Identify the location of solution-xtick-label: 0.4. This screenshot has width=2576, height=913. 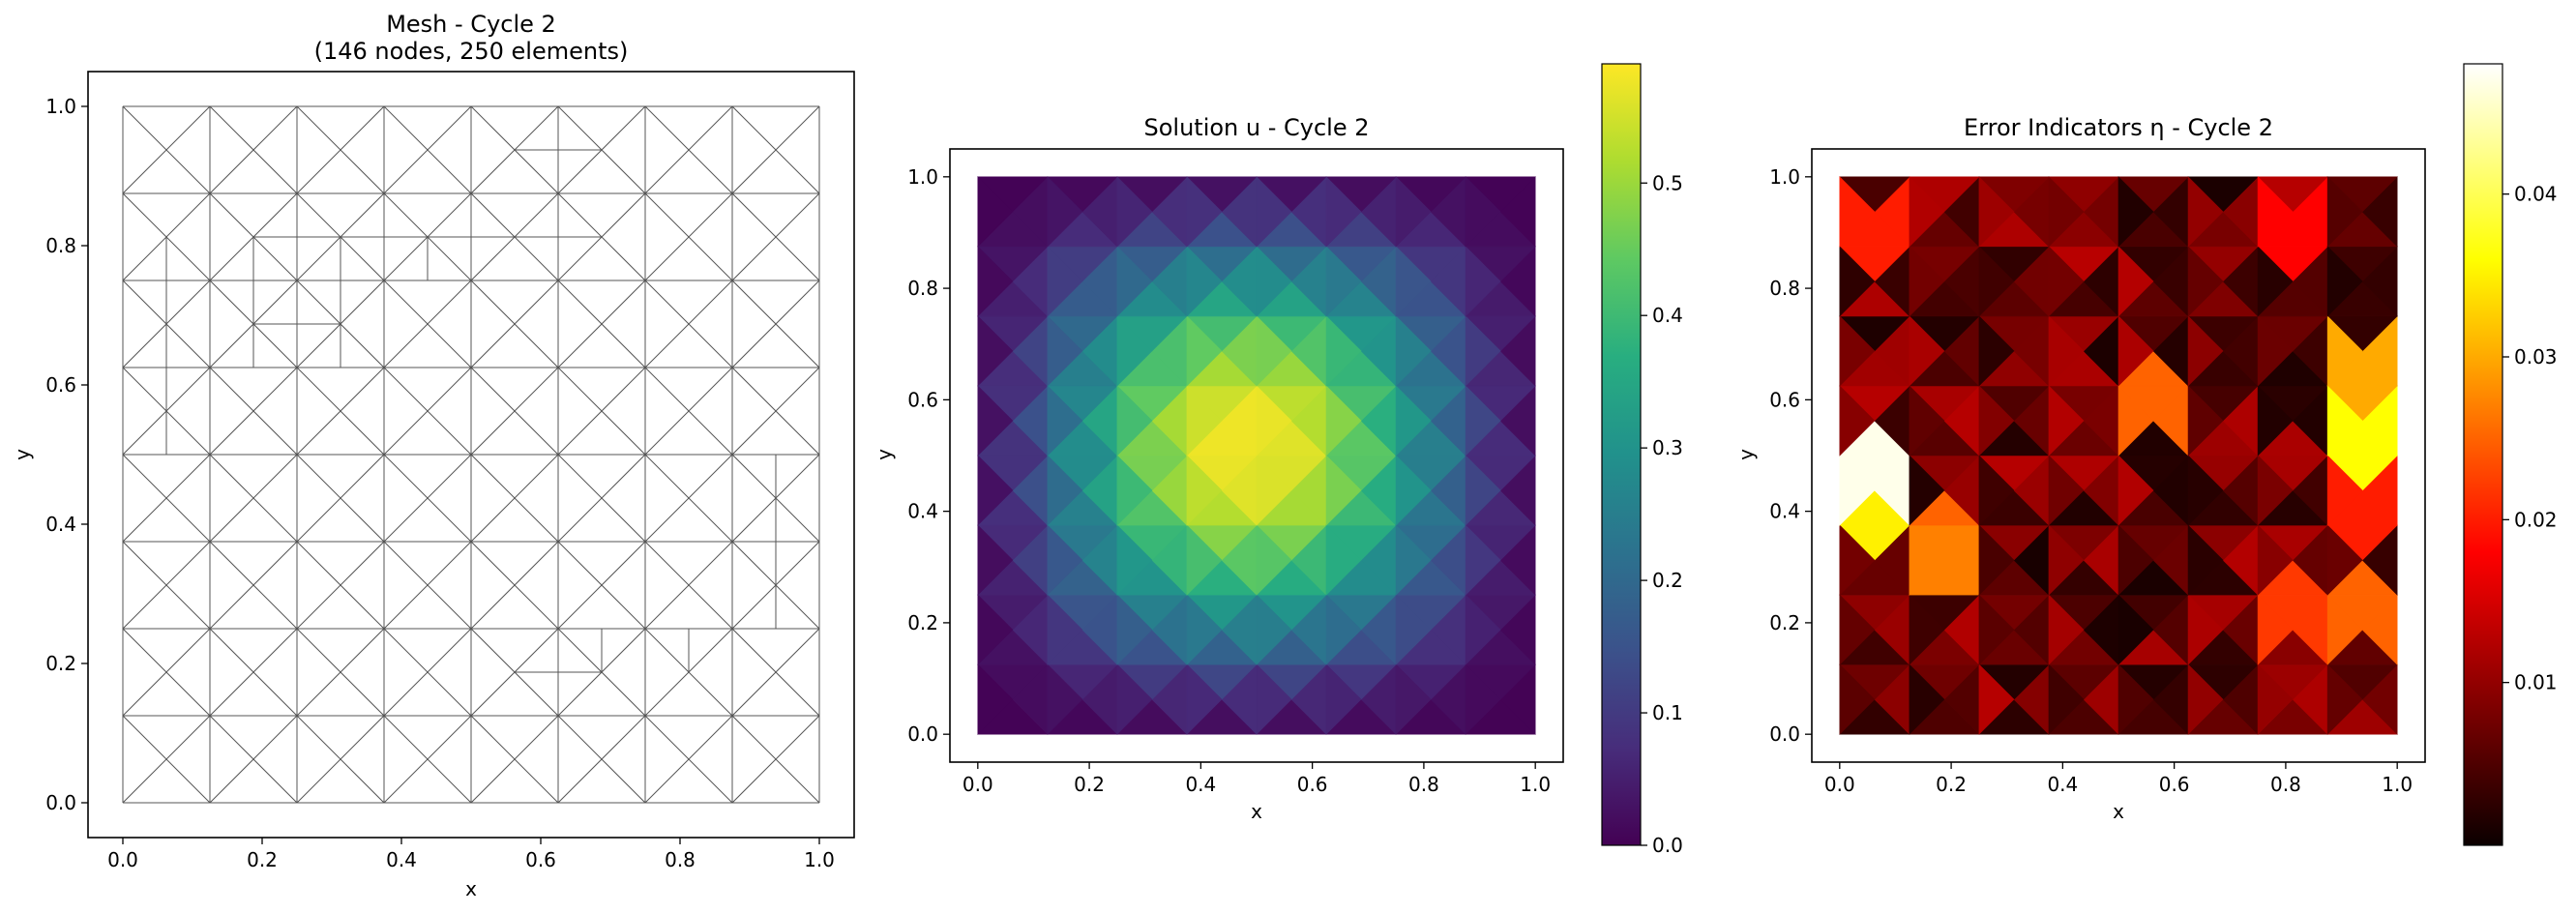
(1200, 784).